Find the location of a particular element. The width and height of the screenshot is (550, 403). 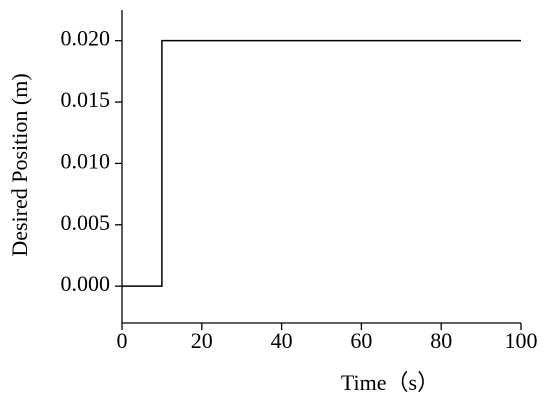

y-tick-label: 0.000 is located at coordinates (86, 283).